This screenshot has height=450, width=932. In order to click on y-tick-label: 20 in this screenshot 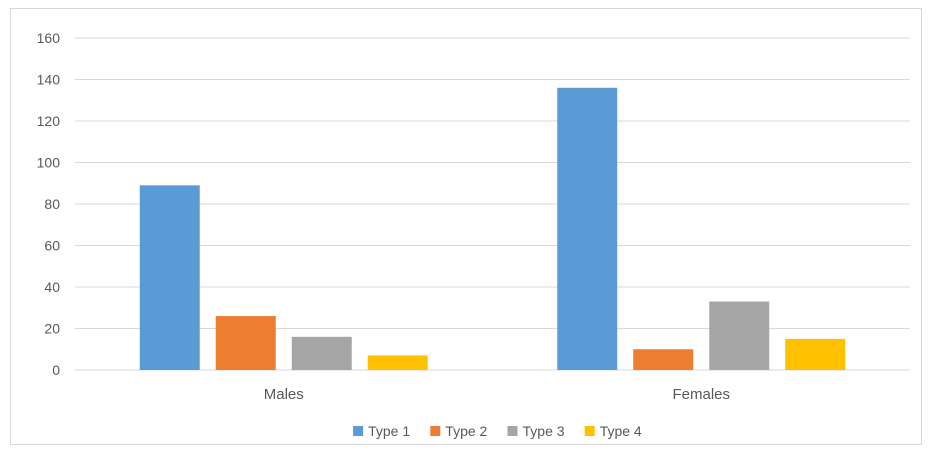, I will do `click(52, 329)`.